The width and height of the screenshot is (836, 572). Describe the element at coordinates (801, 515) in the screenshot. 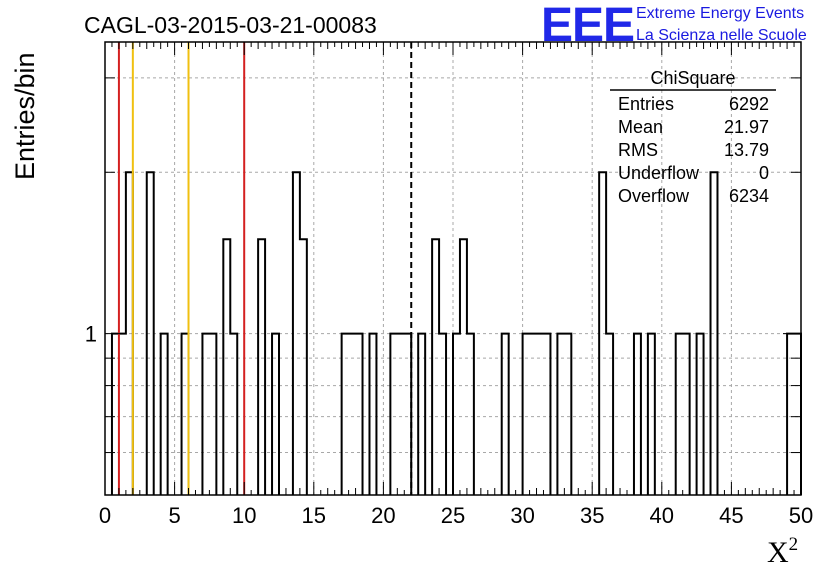

I see `x-tick-label: 50` at that location.